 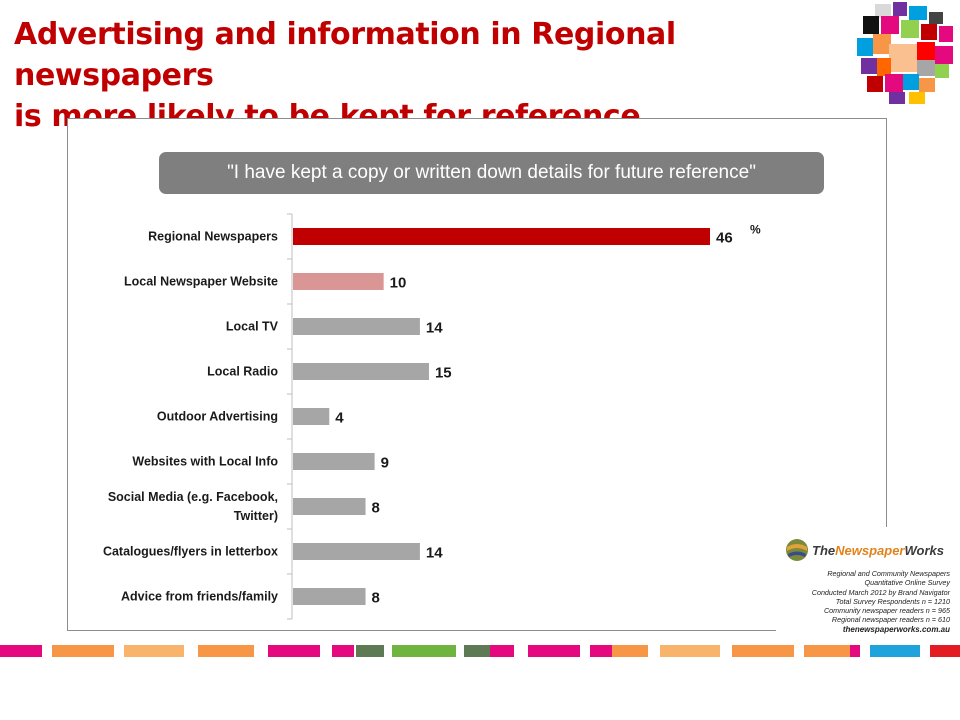 What do you see at coordinates (890, 620) in the screenshot?
I see `credit-line: Regional newspaper readers n = 610` at bounding box center [890, 620].